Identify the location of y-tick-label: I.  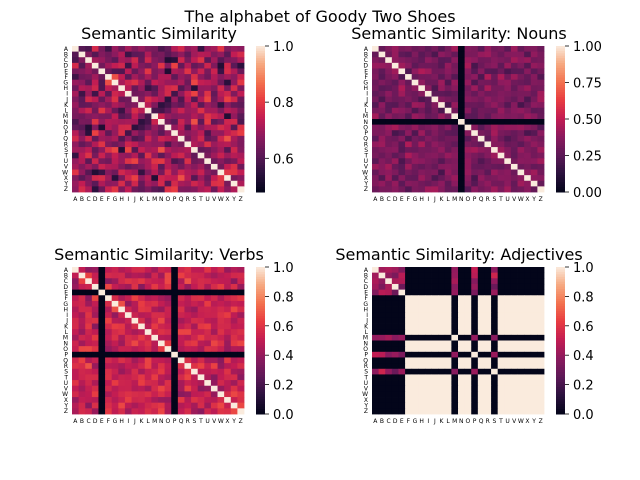
(67, 94).